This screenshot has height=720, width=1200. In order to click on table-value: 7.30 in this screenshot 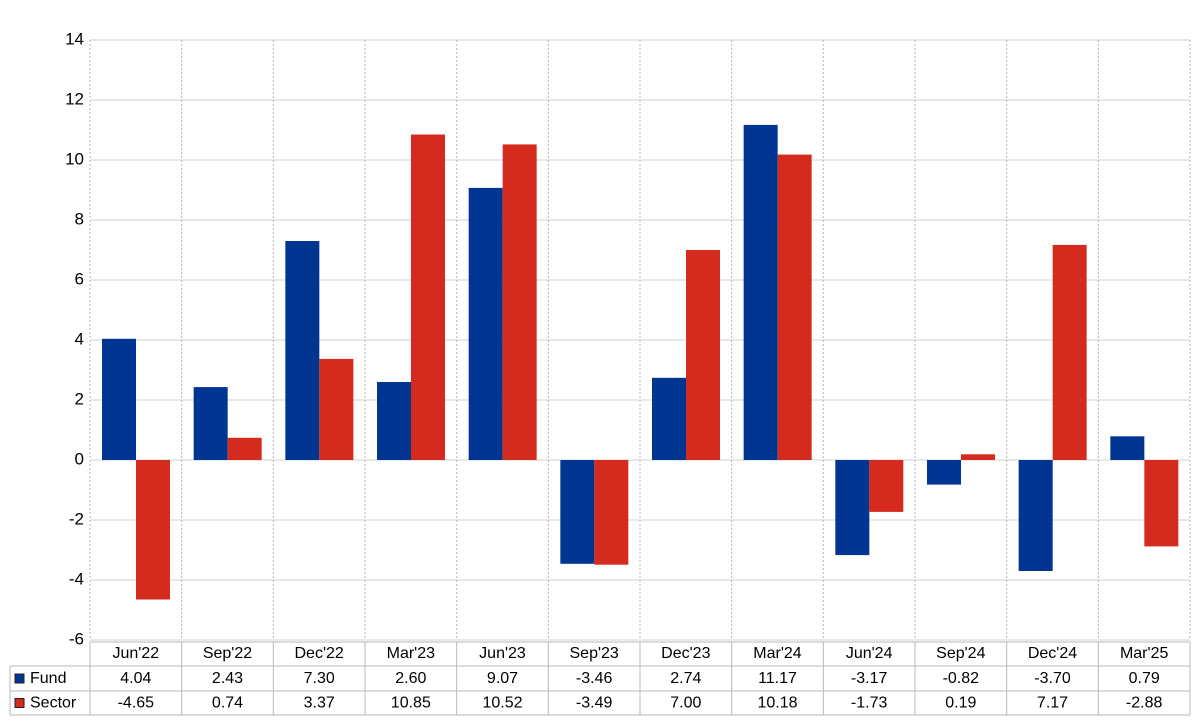, I will do `click(319, 678)`.